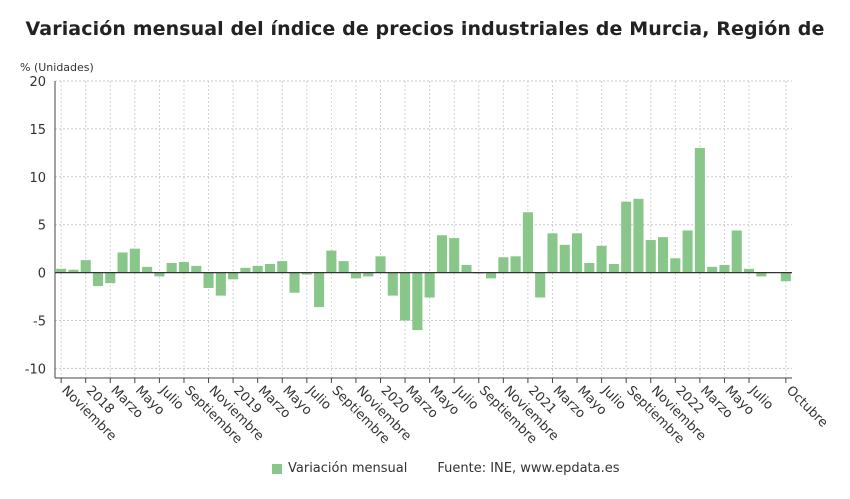 Image resolution: width=850 pixels, height=499 pixels. Describe the element at coordinates (42, 226) in the screenshot. I see `y-tick-label: 5` at that location.